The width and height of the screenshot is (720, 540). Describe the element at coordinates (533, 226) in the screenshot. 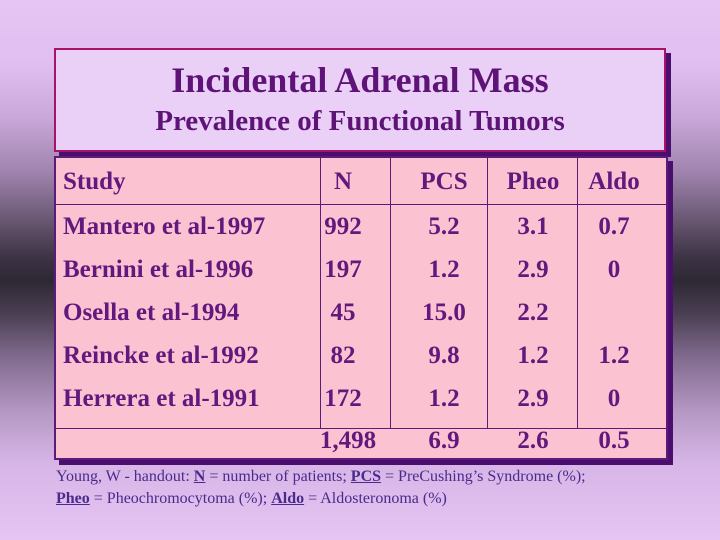

I see `row-pheo: 3.1` at that location.